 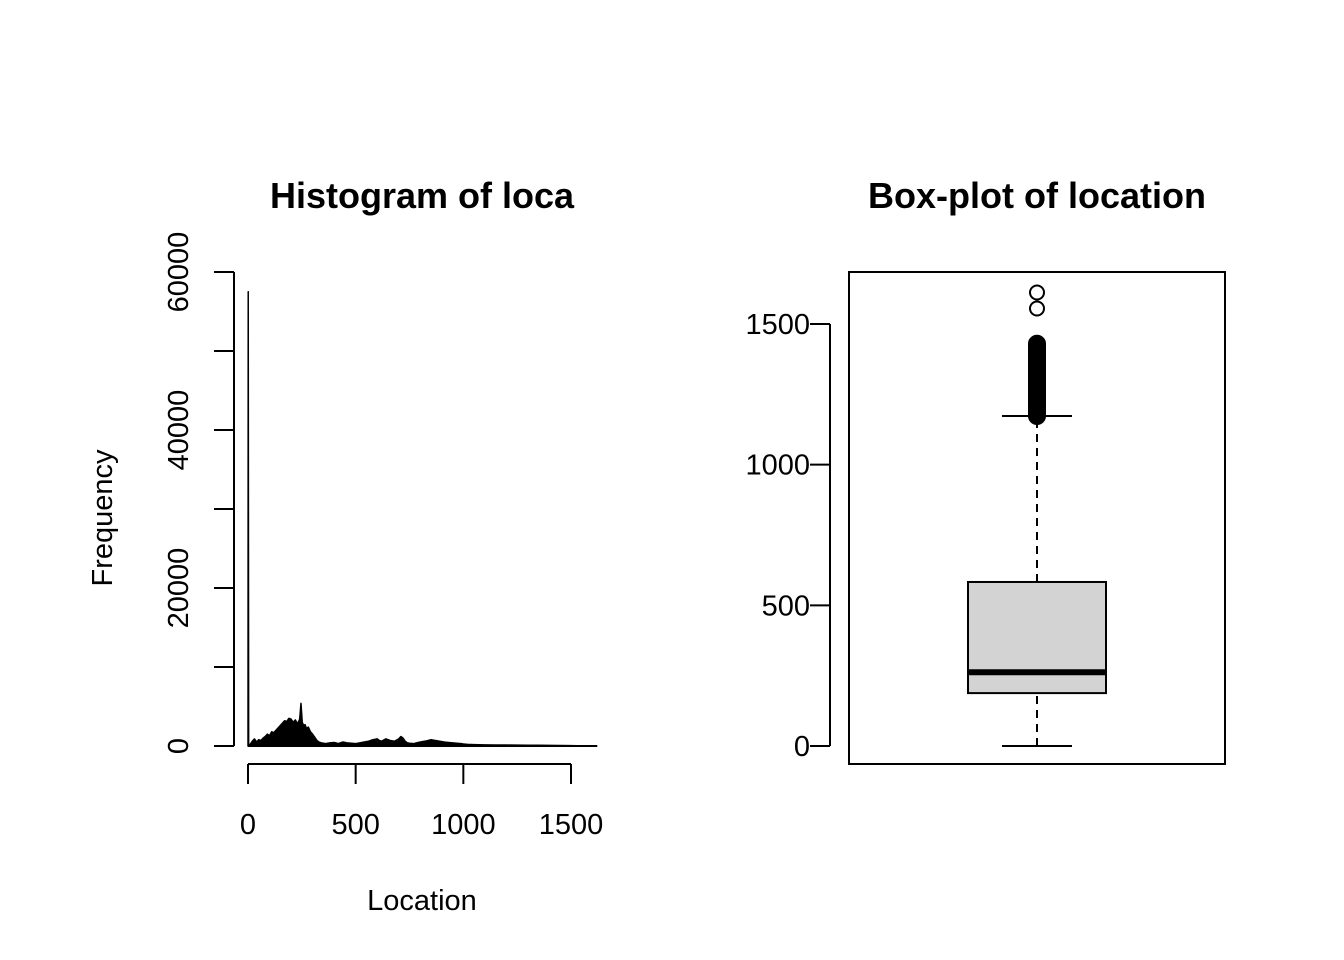 I want to click on histogram-x-tick-label: 1500, so click(x=571, y=825).